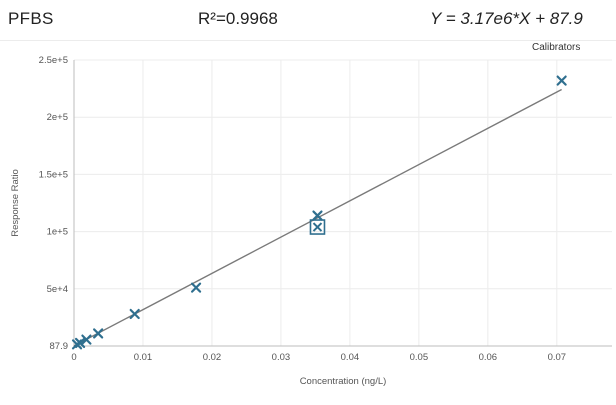 This screenshot has width=616, height=405. I want to click on x-tick-label-3: 0.03, so click(281, 357).